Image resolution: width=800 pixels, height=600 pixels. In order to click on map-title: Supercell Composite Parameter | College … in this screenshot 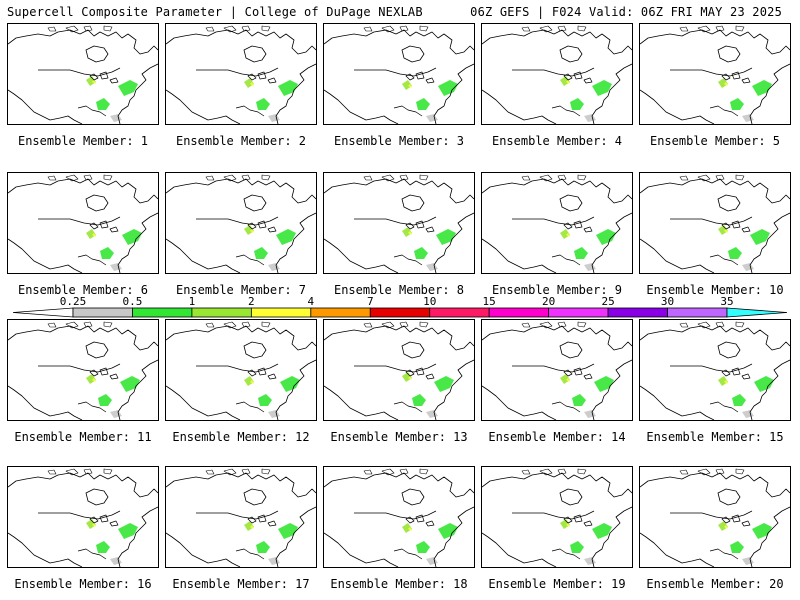, I will do `click(215, 12)`.